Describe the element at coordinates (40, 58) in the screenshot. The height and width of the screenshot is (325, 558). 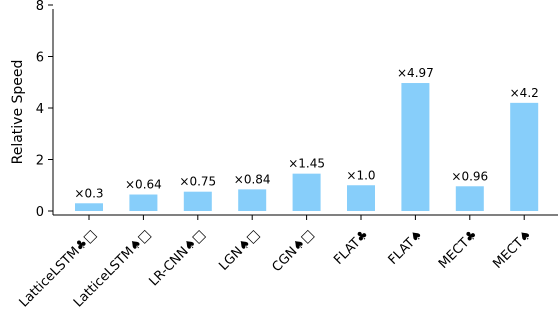
I see `y-tick-label: 6` at that location.